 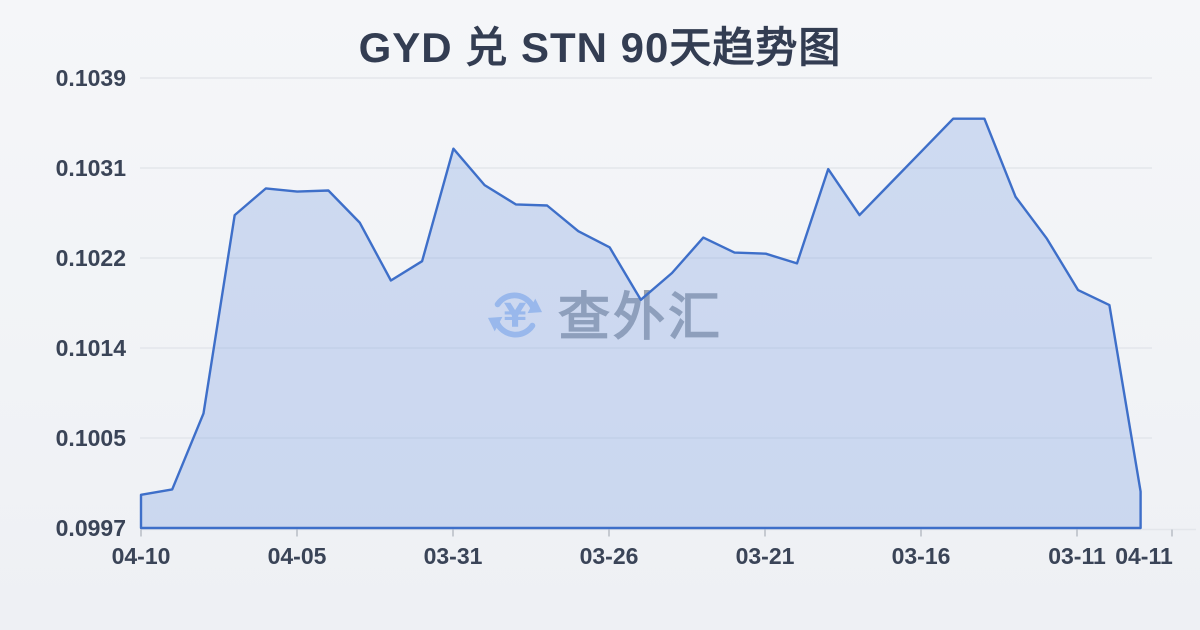 What do you see at coordinates (1077, 556) in the screenshot?
I see `x-axis-label: 03-11` at bounding box center [1077, 556].